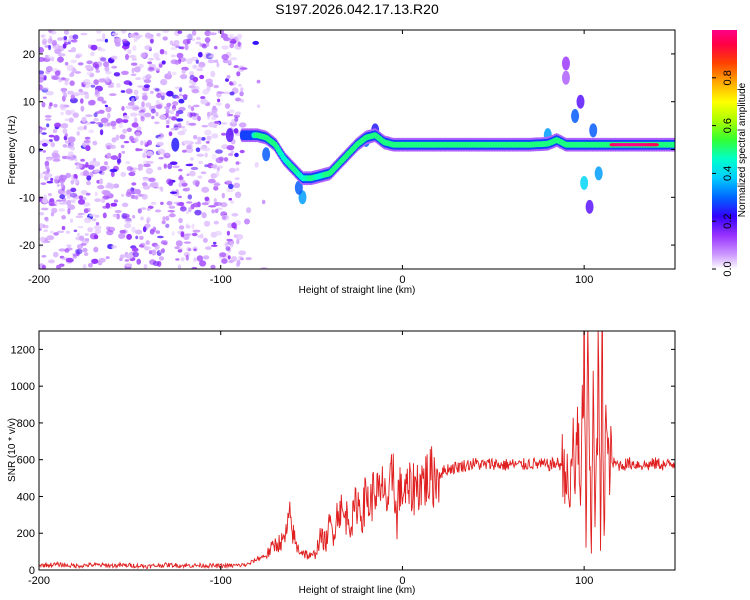 This screenshot has width=750, height=600. What do you see at coordinates (357, 290) in the screenshot?
I see `spectrogram-x-label: Height of straight line (km)` at bounding box center [357, 290].